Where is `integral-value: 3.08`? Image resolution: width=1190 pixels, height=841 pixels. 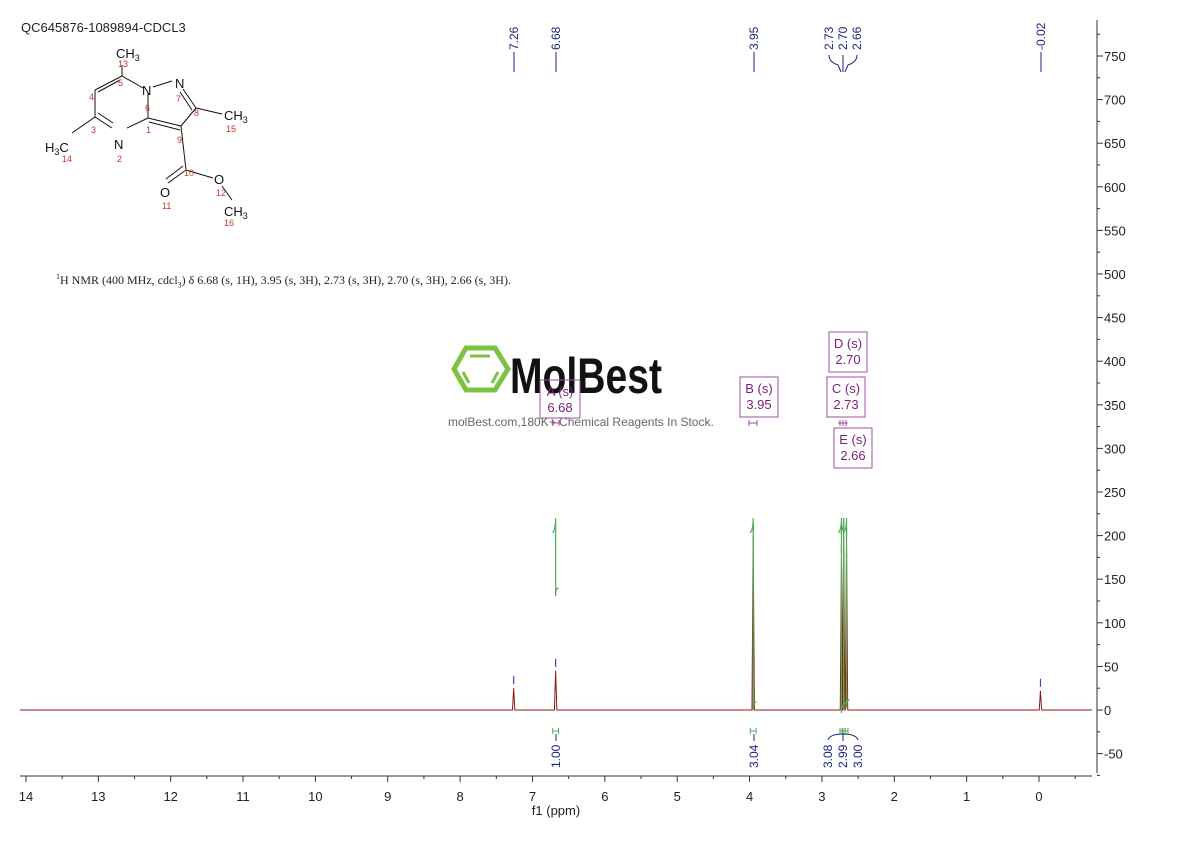 integral-value: 3.08 is located at coordinates (828, 756).